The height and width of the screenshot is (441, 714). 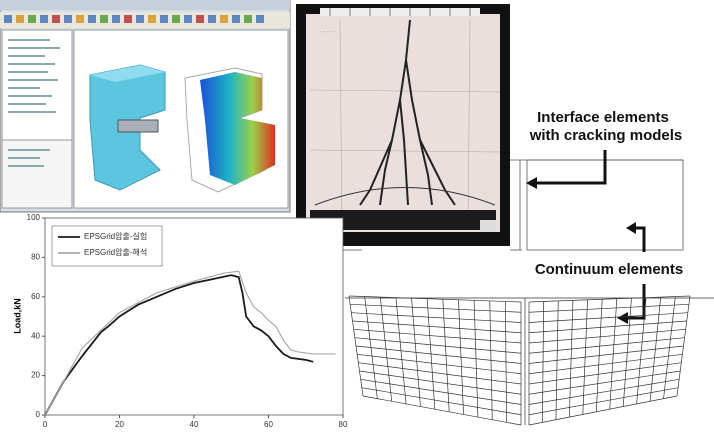 I want to click on x-tick-label: 80, so click(x=343, y=424).